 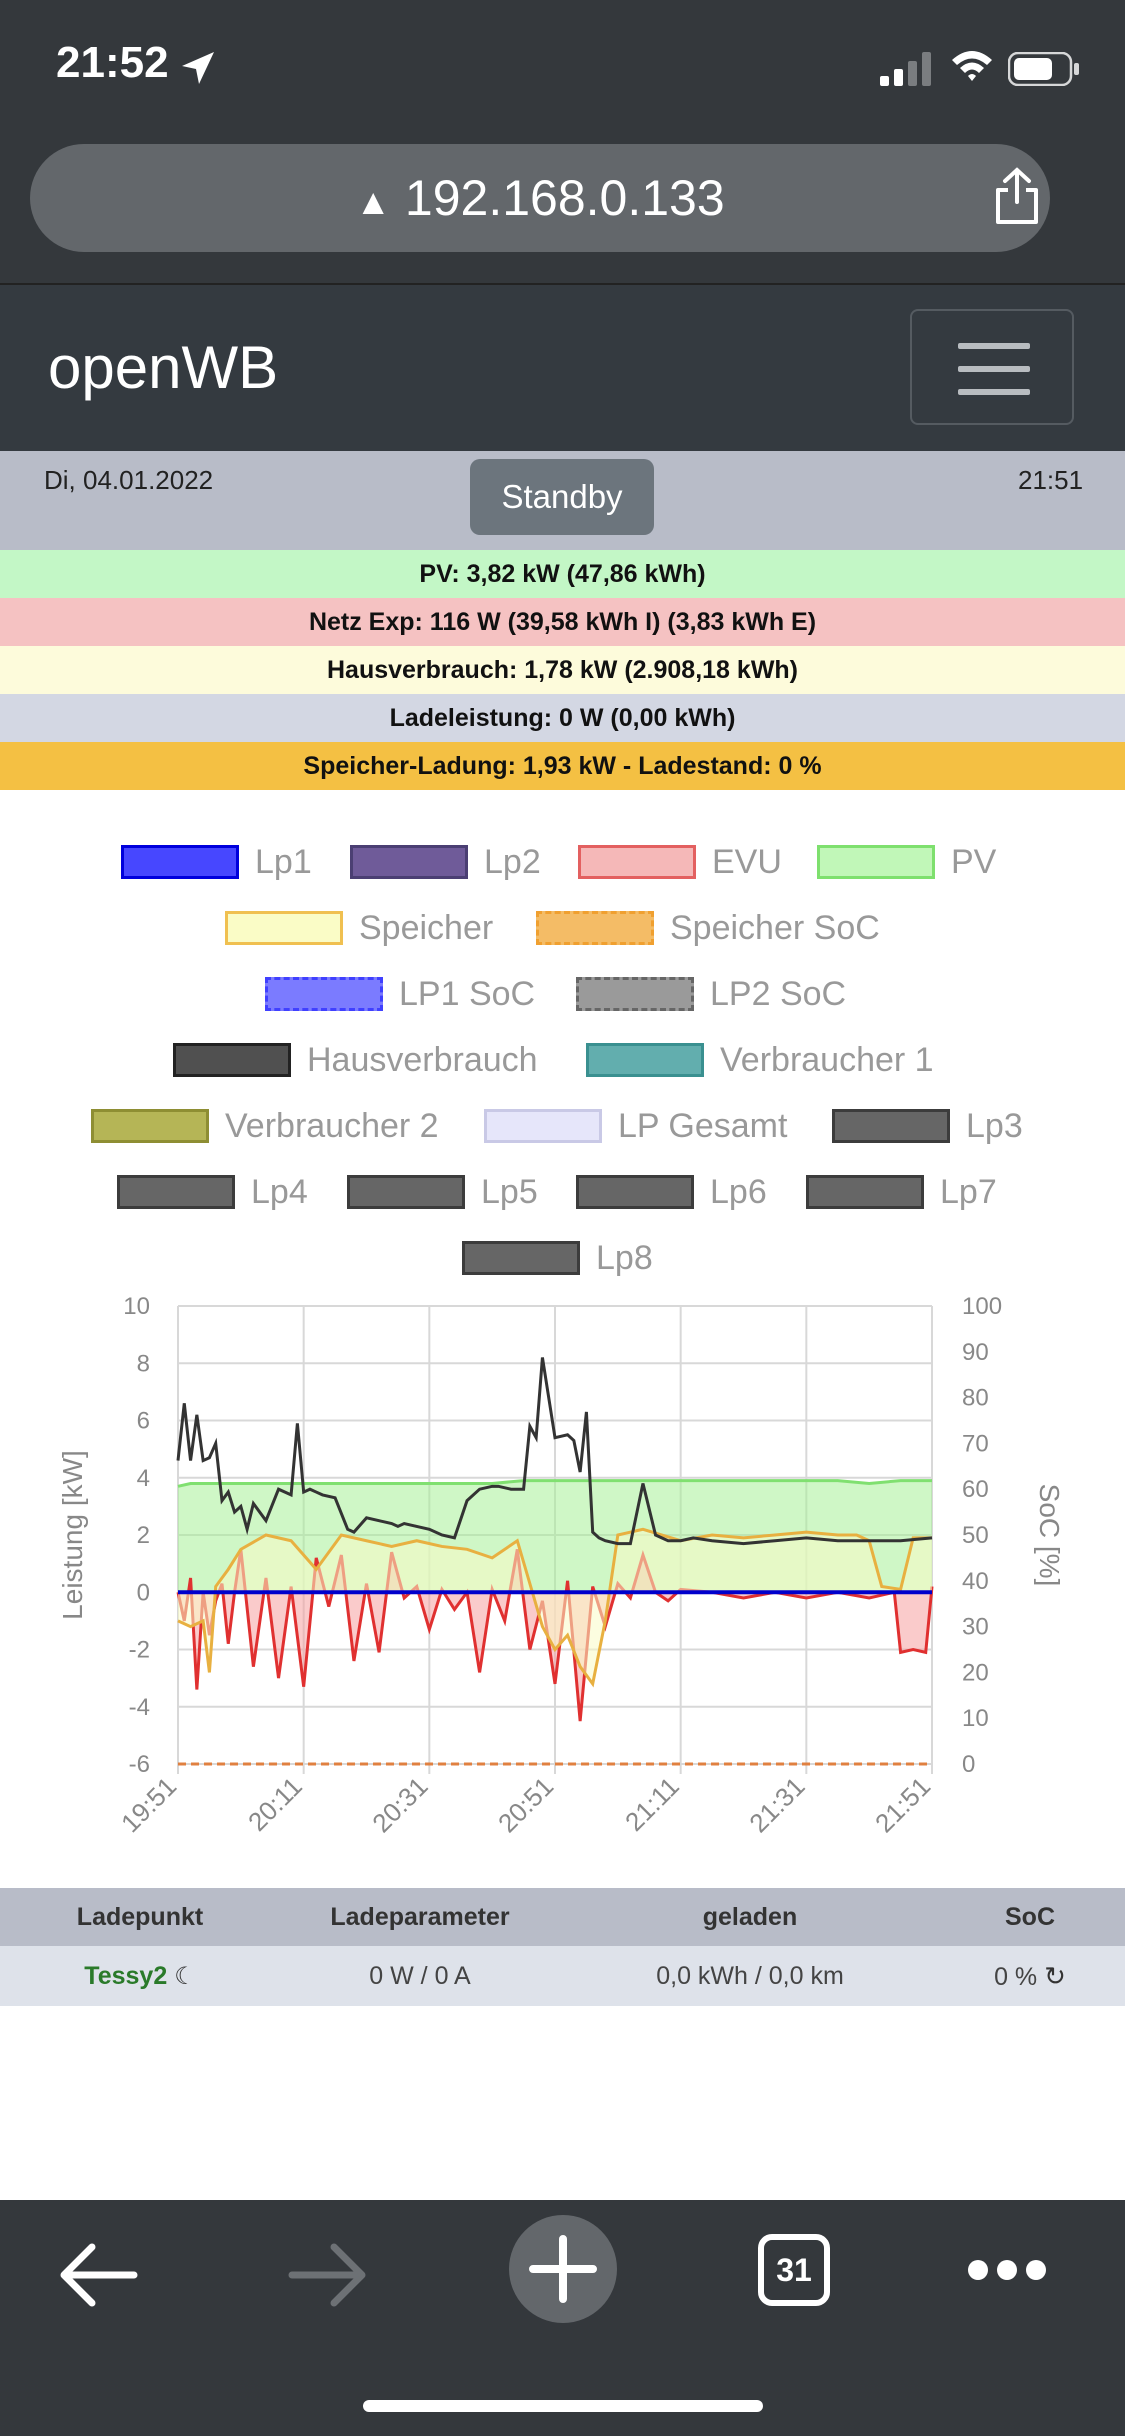 I want to click on url-bar: ▲ 192.168.0.133, so click(x=540, y=198).